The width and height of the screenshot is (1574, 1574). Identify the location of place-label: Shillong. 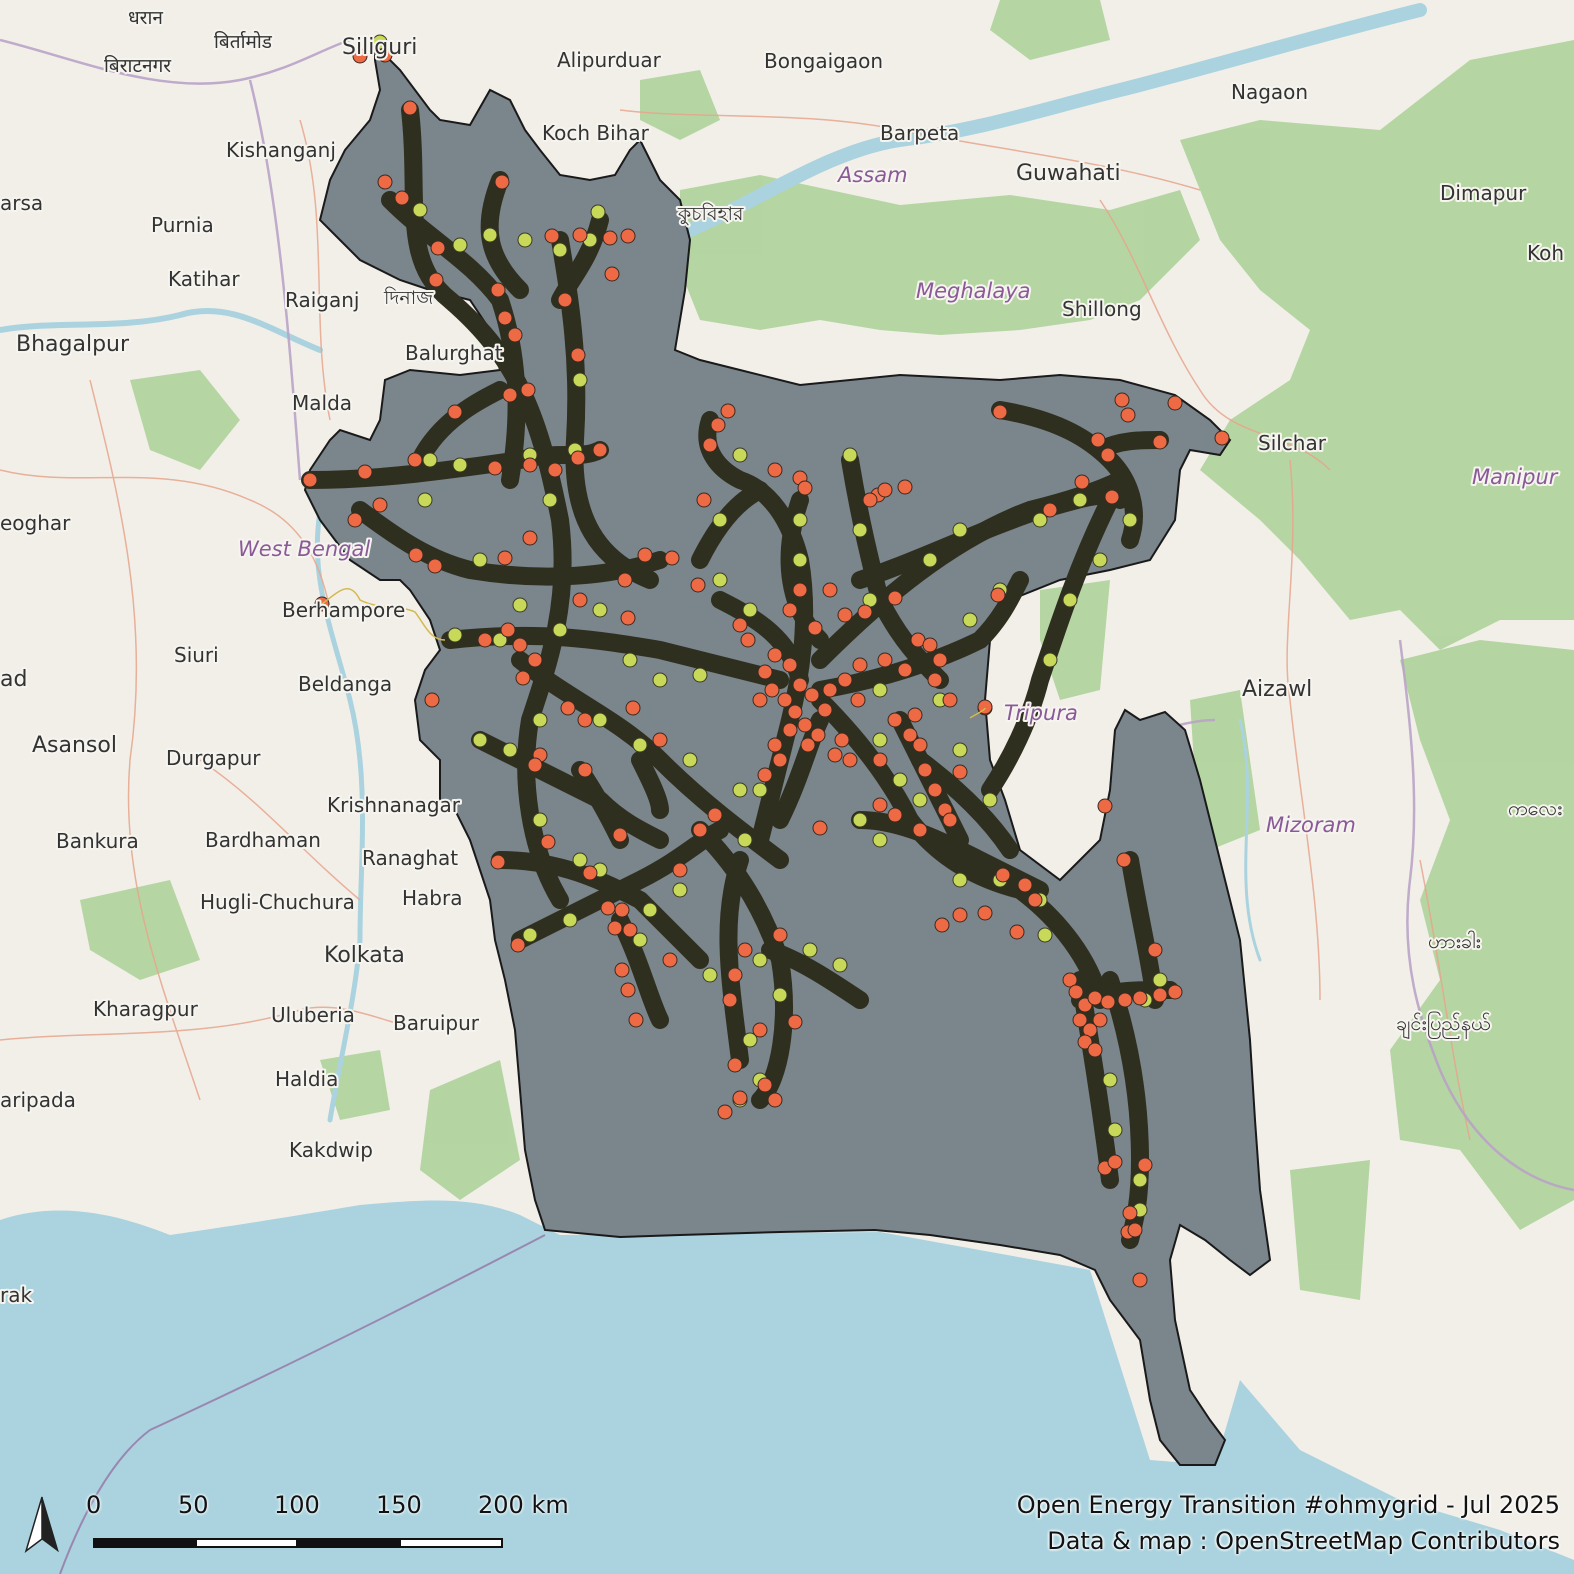
(1102, 309).